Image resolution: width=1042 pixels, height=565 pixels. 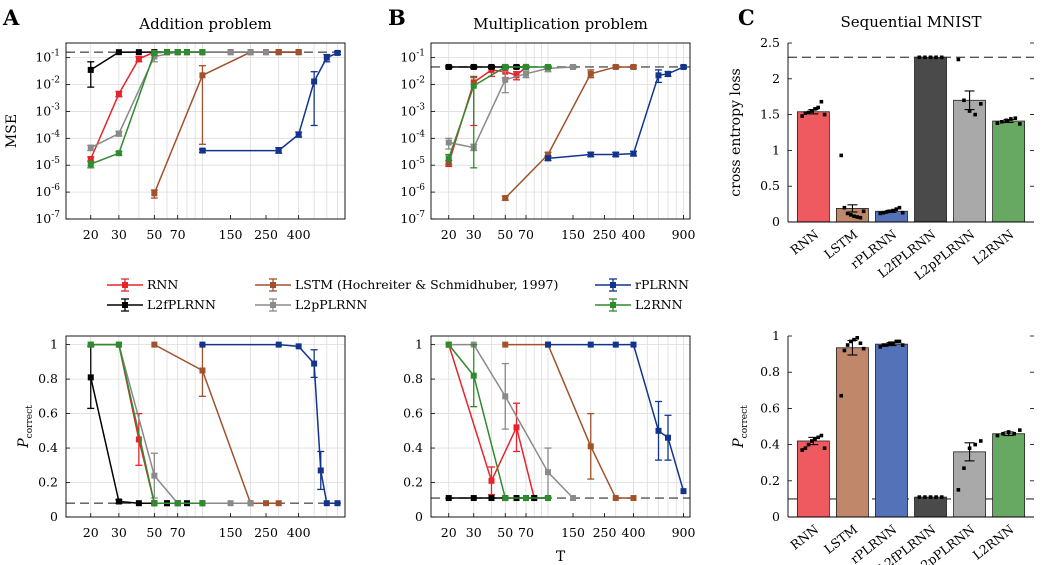 I want to click on x-tick-label: L2RNN, so click(x=993, y=542).